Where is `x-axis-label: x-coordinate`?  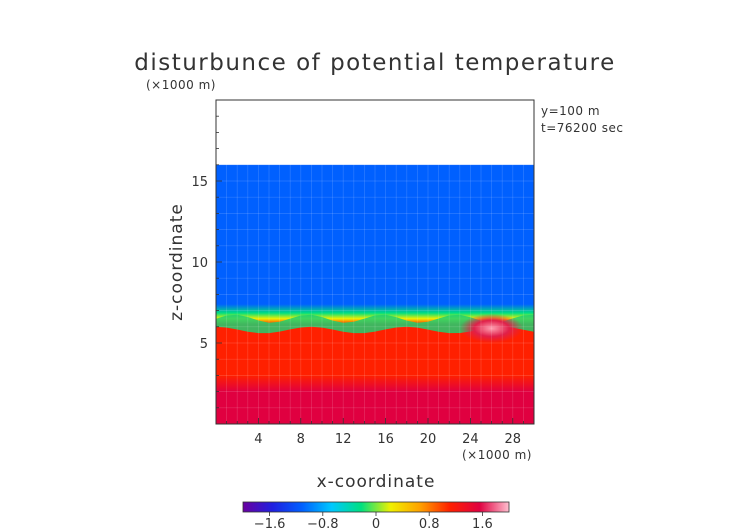
x-axis-label: x-coordinate is located at coordinates (376, 482).